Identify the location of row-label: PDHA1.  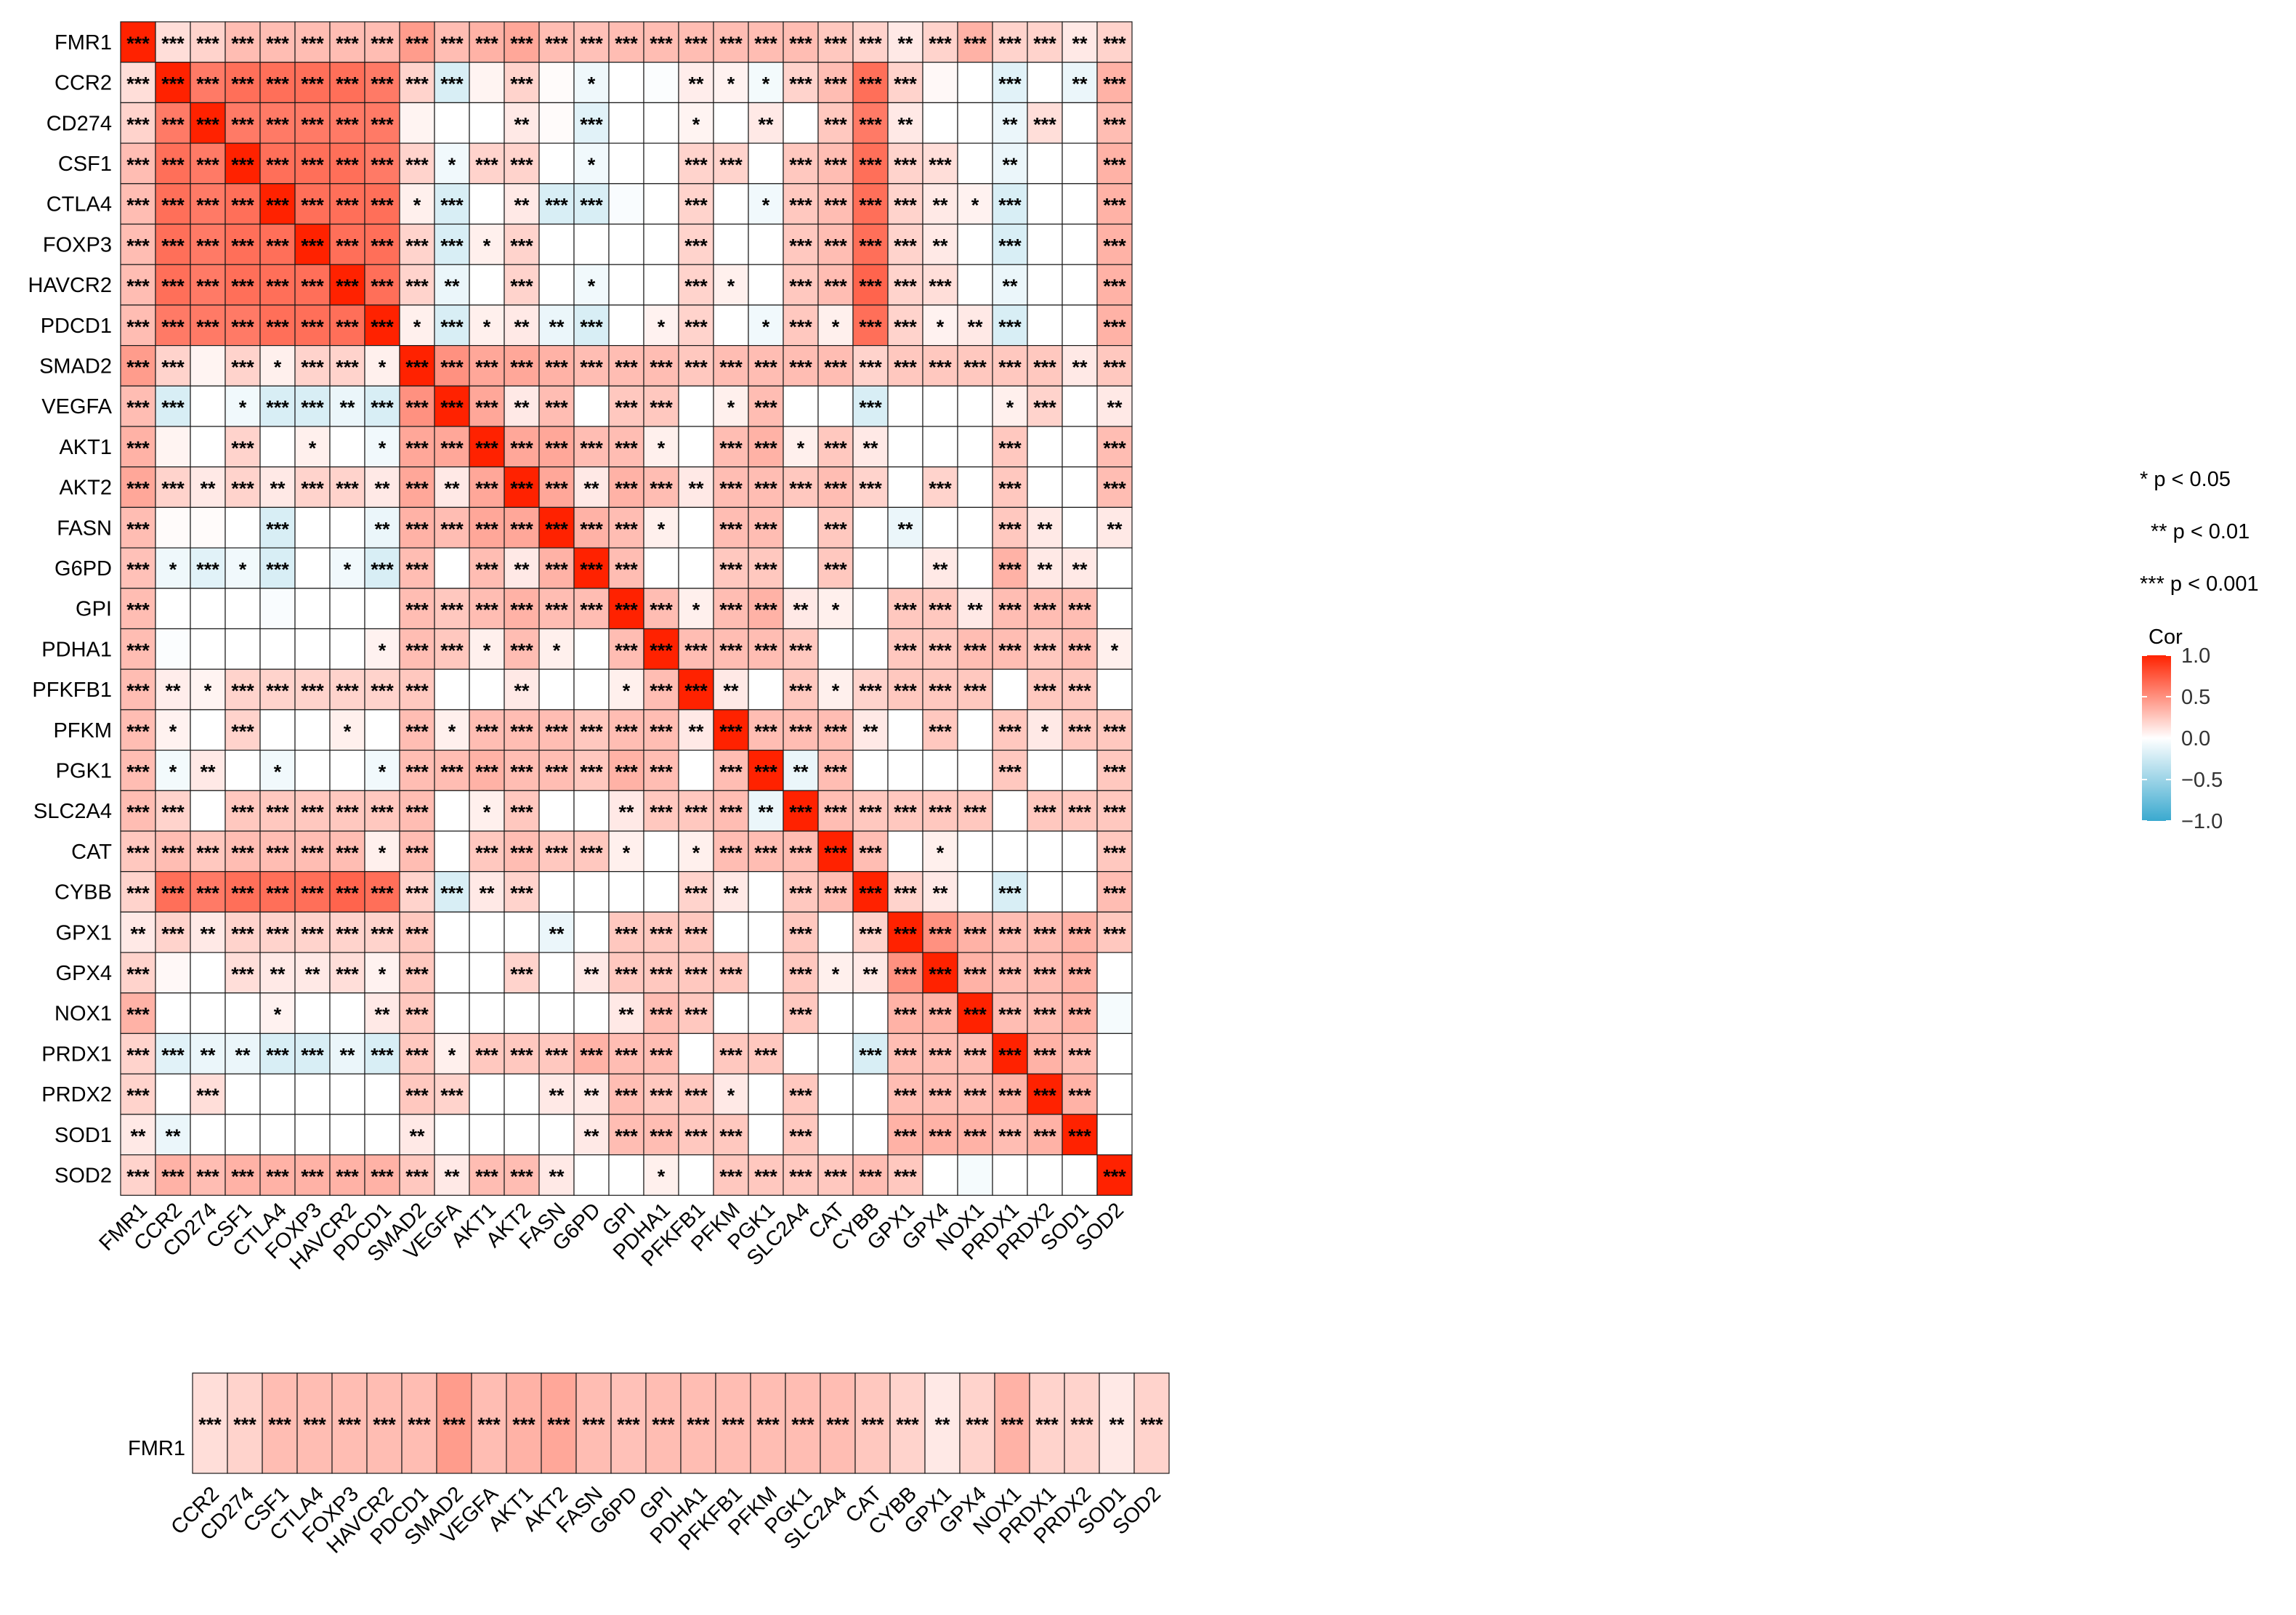
(76, 649).